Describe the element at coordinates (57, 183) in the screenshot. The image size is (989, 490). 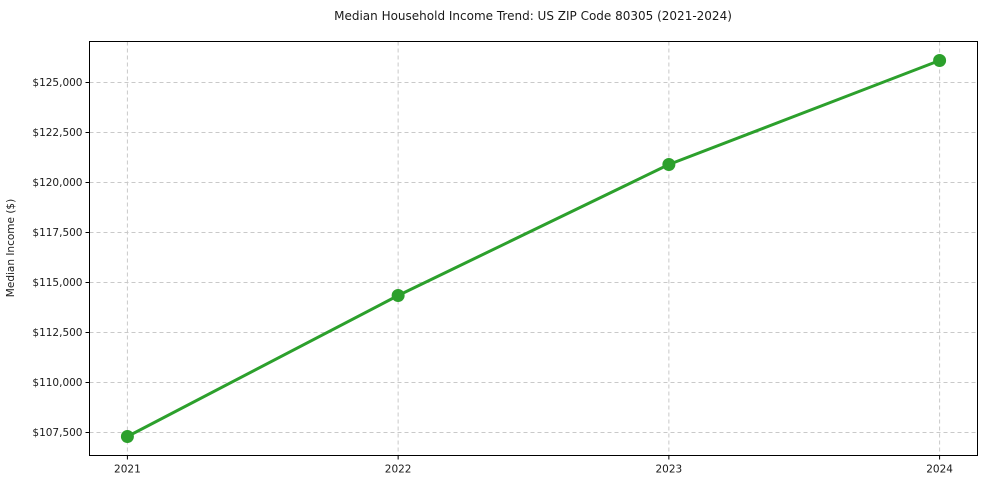
I see `y-tick-label: $120,000` at that location.